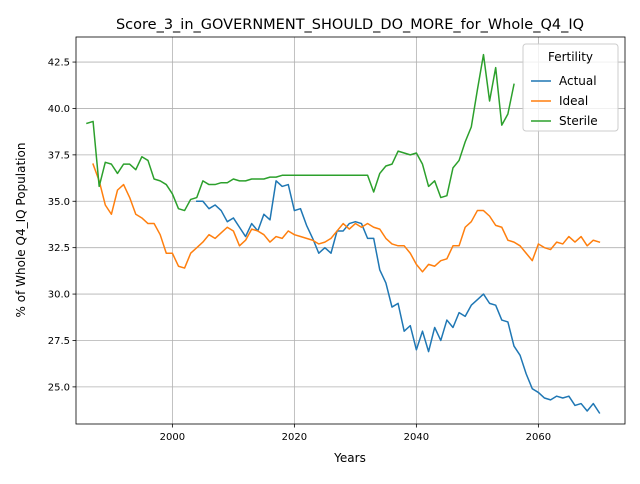 The width and height of the screenshot is (640, 484). Describe the element at coordinates (59, 155) in the screenshot. I see `y-tick-label: 37.5` at that location.